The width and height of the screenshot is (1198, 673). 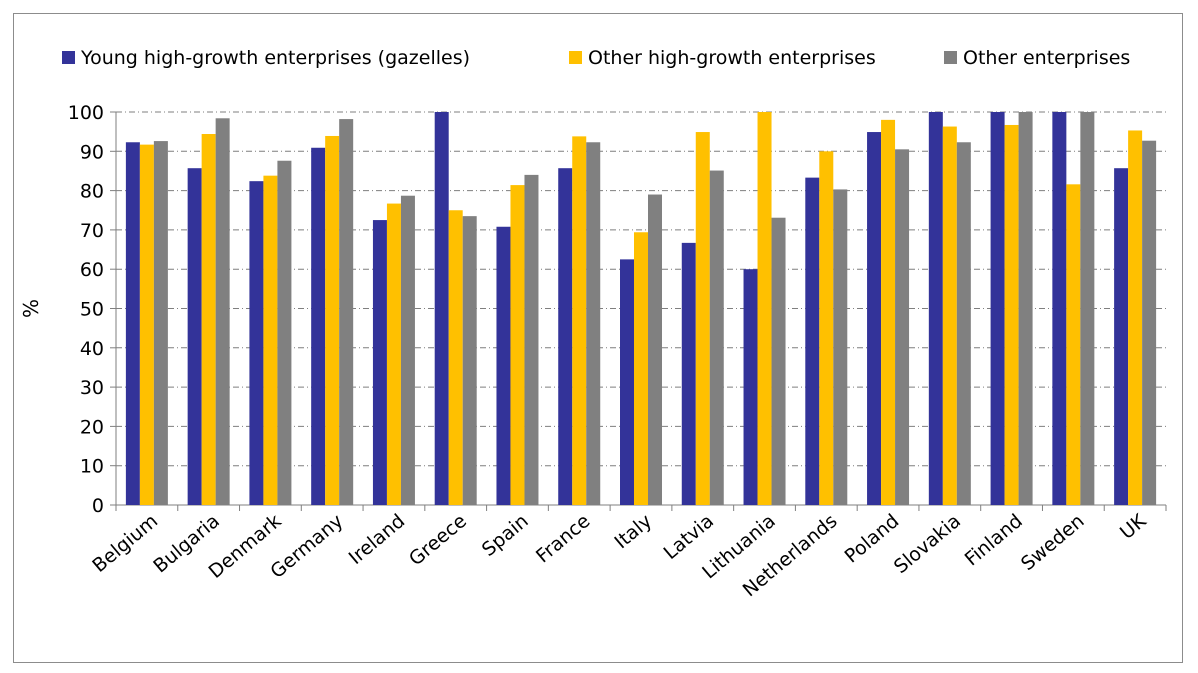 I want to click on y-tick-label: 70, so click(x=92, y=231).